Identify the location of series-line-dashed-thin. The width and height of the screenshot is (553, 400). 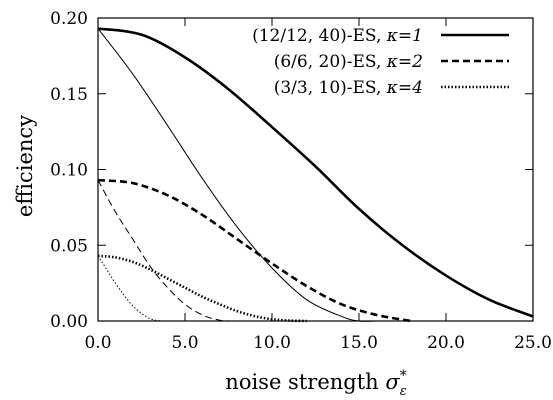
(167, 250).